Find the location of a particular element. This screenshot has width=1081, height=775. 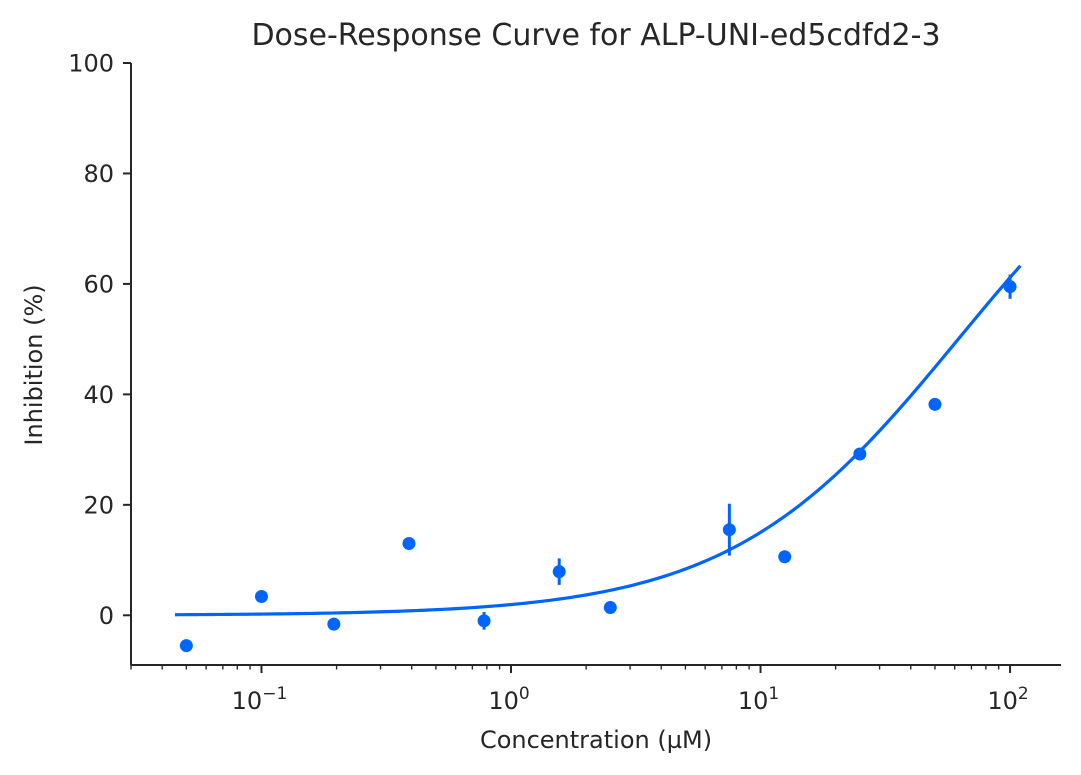

y-axis: 0 20 40 60 80 100 is located at coordinates (100, 357).